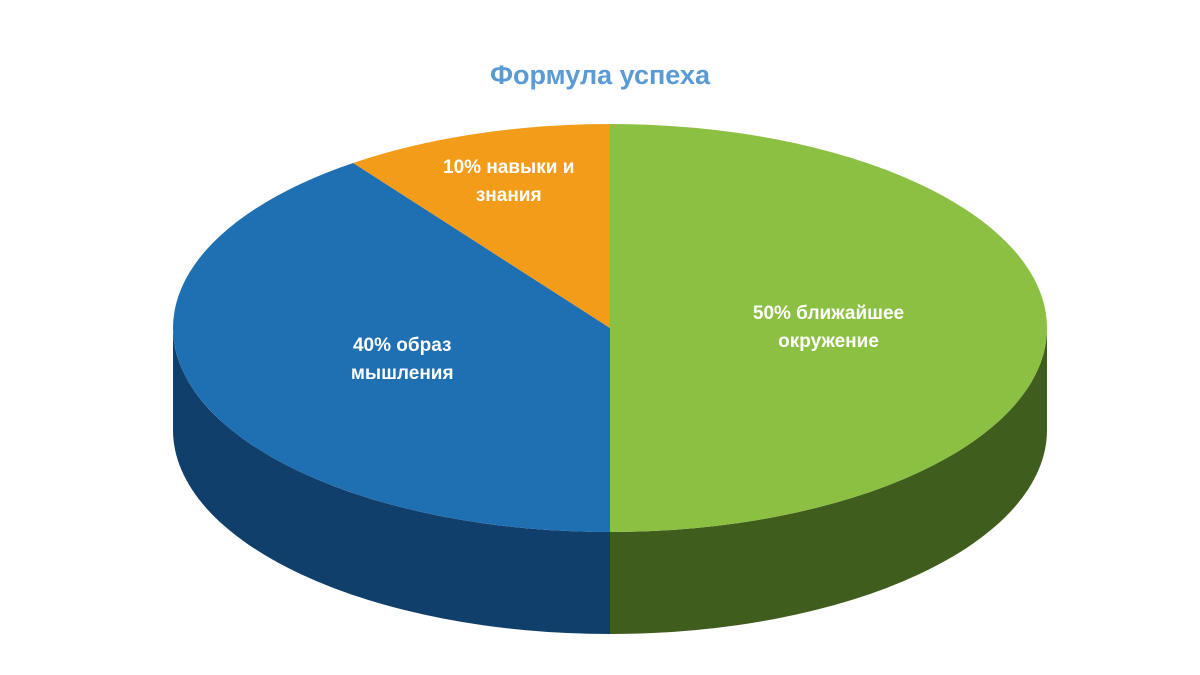 The image size is (1200, 675). I want to click on data-label: 10% навыки и знания, so click(509, 182).